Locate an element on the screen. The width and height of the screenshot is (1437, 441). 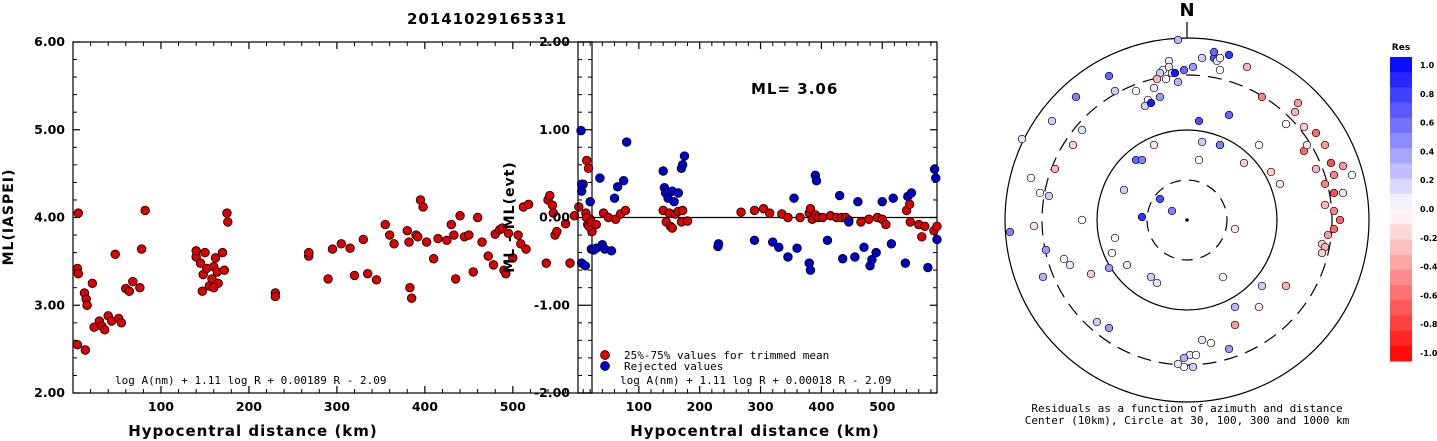
colorbar-title: Res is located at coordinates (1401, 48).